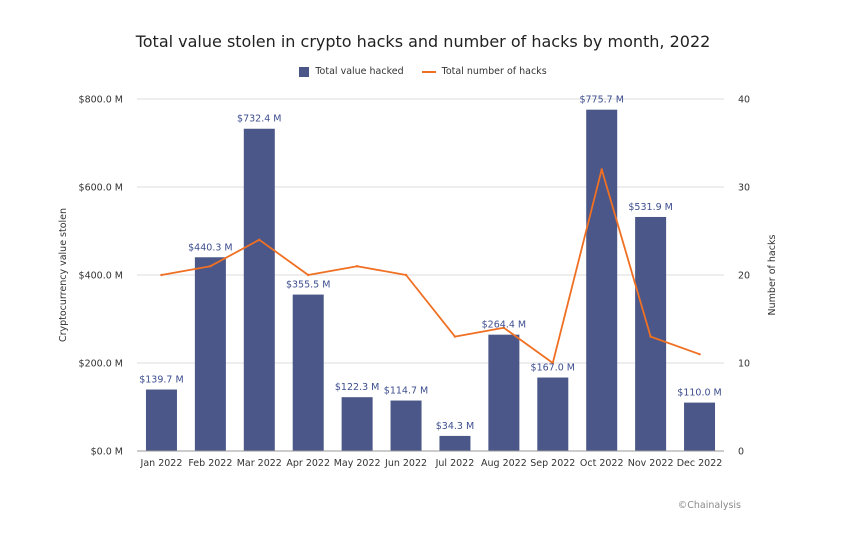 The image size is (846, 555). What do you see at coordinates (700, 463) in the screenshot?
I see `x-tick-label: Dec 2022` at bounding box center [700, 463].